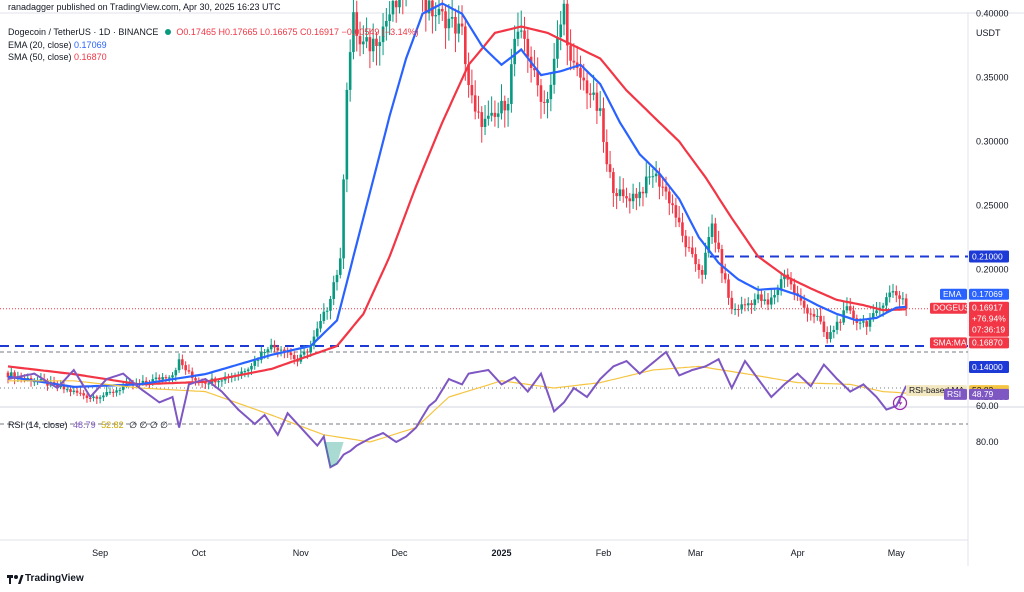 This screenshot has height=592, width=1024. Describe the element at coordinates (40, 57) in the screenshot. I see `sma-legend-label: SMA (50, close)` at that location.